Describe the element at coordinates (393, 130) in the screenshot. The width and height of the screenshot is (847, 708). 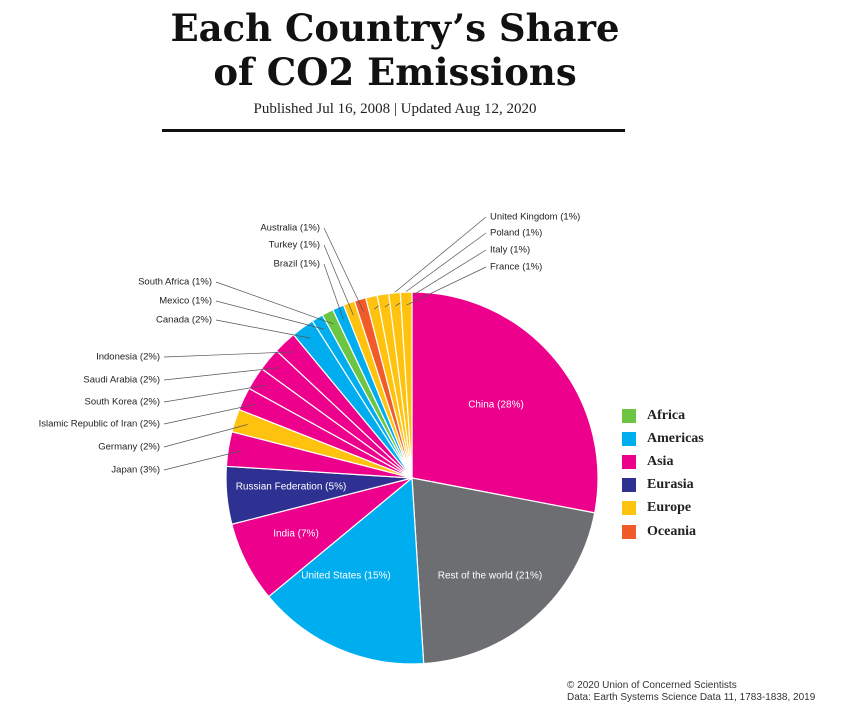
I see `title-divider` at that location.